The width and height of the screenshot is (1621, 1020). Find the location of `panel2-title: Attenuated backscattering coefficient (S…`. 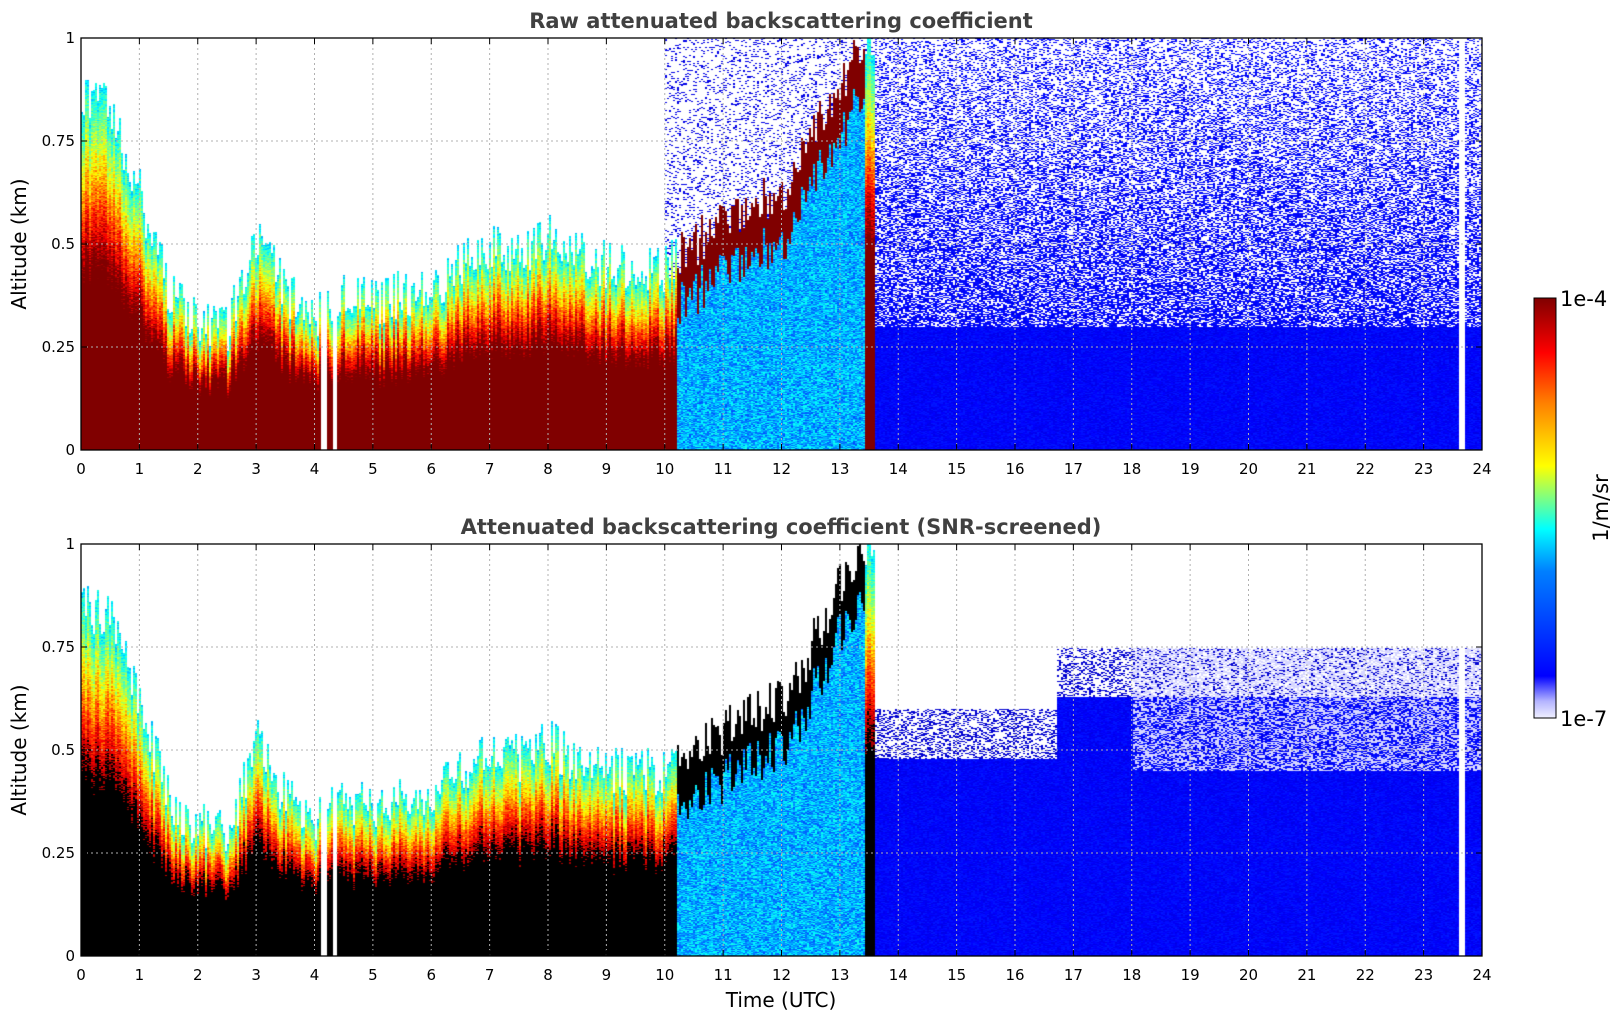

panel2-title: Attenuated backscattering coefficient (S… is located at coordinates (781, 527).